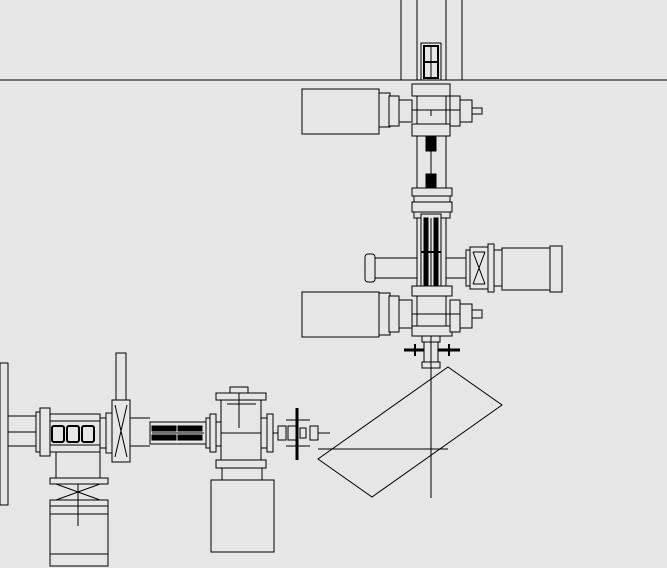 This screenshot has height=568, width=667. Describe the element at coordinates (246, 427) in the screenshot. I see `central-cross-chamber` at that location.